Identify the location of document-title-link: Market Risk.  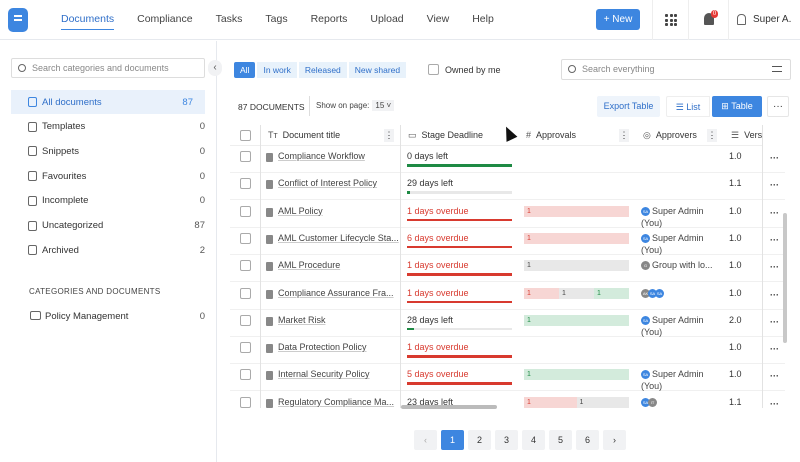
(302, 319).